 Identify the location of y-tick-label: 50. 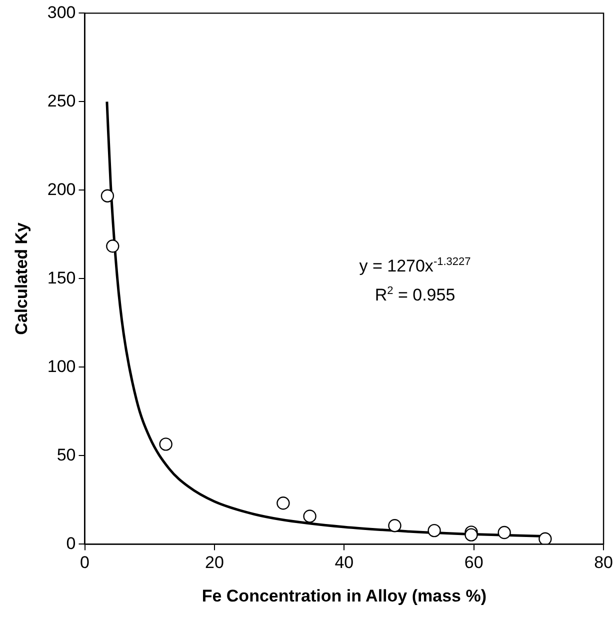
(66, 454).